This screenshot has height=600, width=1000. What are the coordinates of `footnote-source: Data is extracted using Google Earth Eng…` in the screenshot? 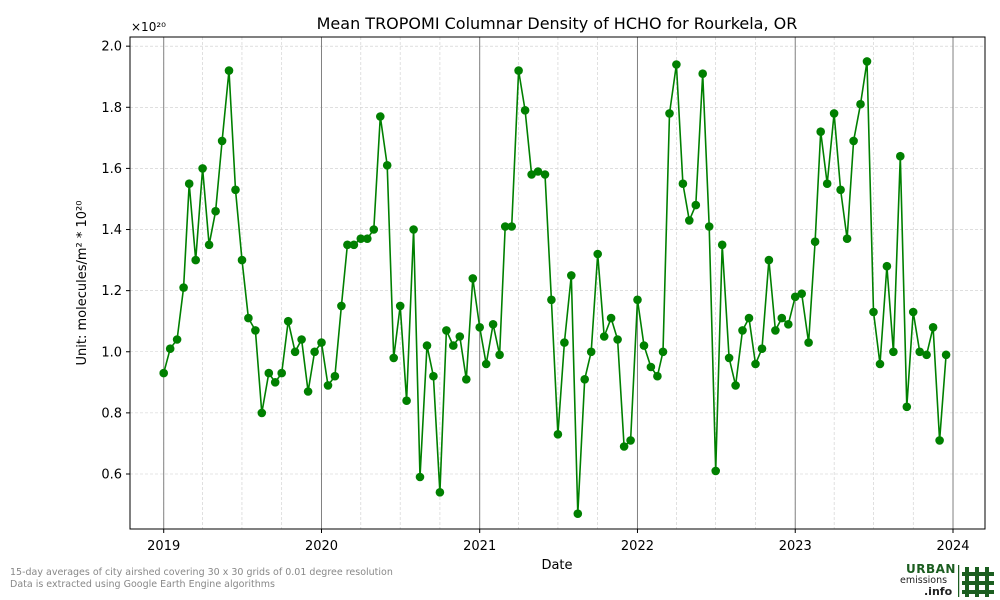 It's located at (142, 584).